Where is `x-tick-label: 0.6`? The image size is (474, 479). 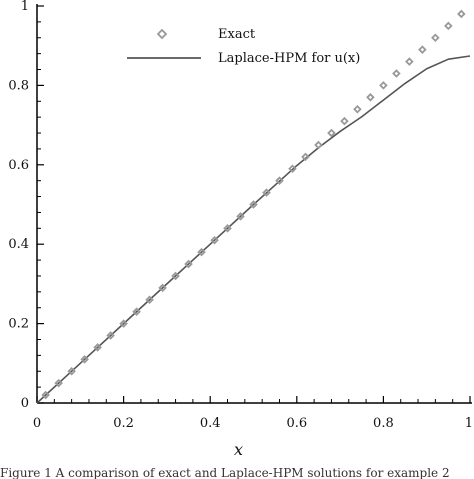
x-tick-label: 0.6 is located at coordinates (296, 423).